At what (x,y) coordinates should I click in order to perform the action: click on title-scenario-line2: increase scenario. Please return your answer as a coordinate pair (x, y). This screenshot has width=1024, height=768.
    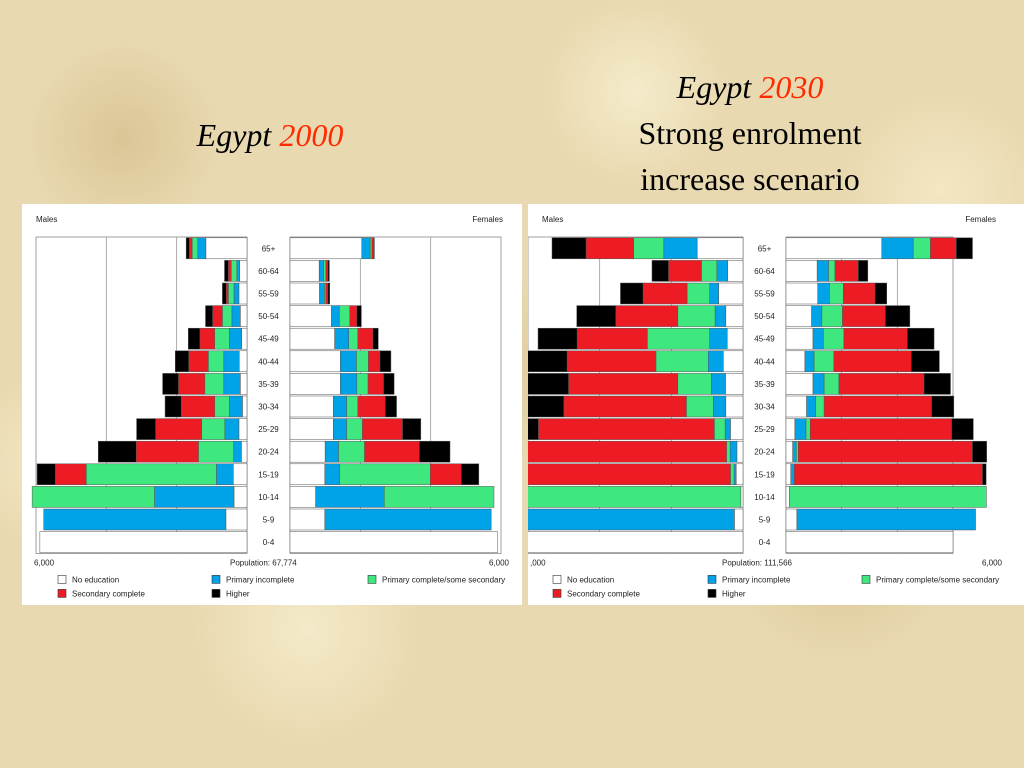
    Looking at the image, I should click on (750, 179).